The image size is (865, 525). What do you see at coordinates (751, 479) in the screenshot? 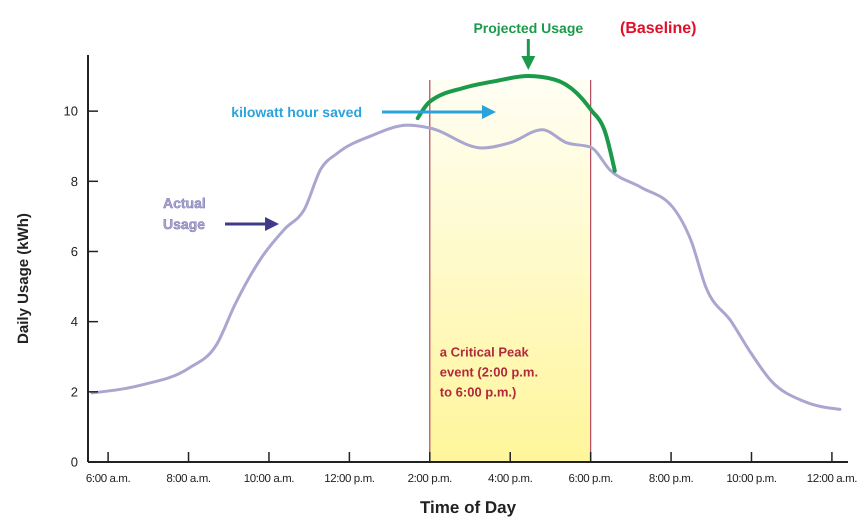
I see `x-tick-label: 10:00 p.m.` at bounding box center [751, 479].